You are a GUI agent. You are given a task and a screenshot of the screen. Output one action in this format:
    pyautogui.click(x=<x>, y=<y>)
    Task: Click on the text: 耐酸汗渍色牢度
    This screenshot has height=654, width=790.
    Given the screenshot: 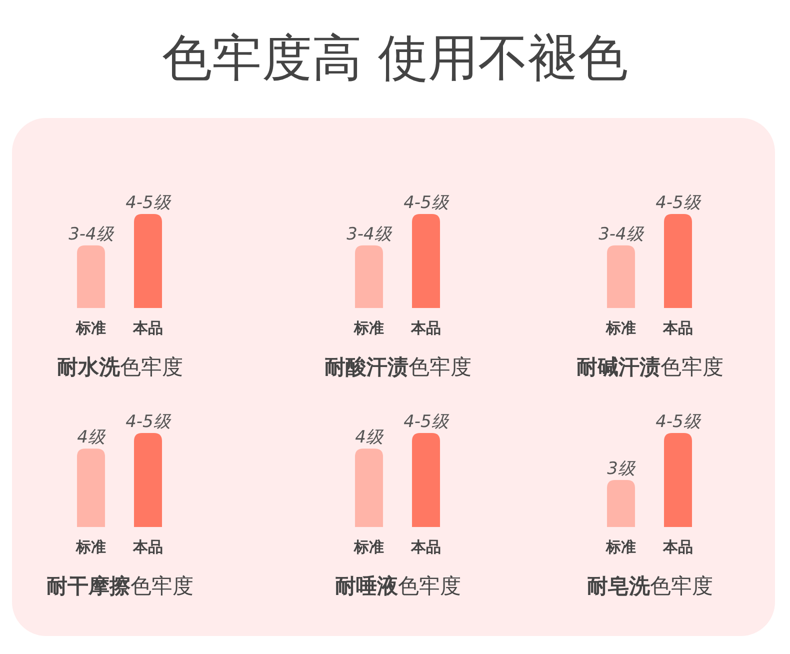 What is the action you would take?
    pyautogui.click(x=398, y=367)
    